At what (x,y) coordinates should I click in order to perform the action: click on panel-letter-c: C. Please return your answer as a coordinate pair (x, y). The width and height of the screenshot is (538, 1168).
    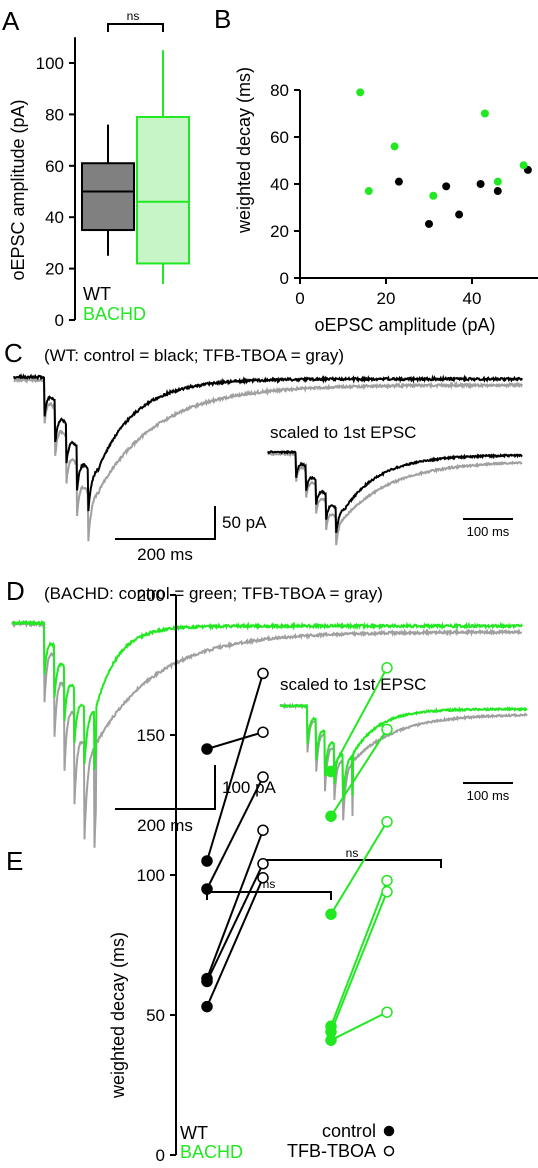
    Looking at the image, I should click on (13, 353).